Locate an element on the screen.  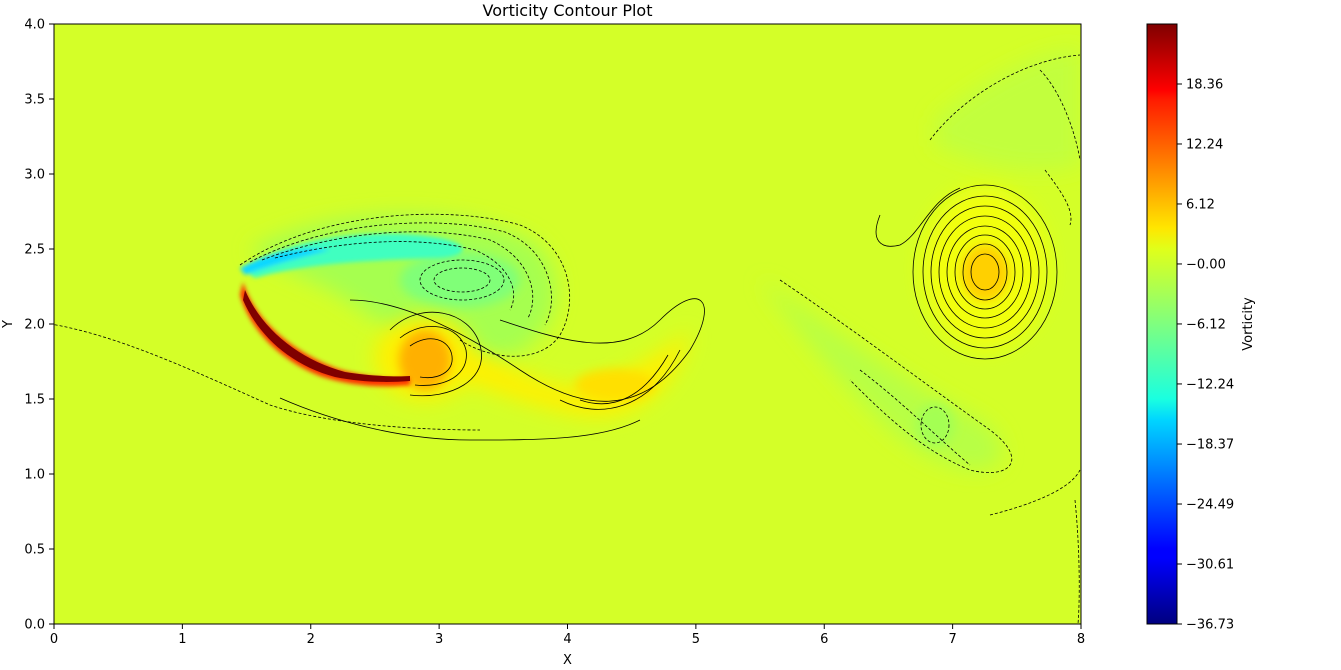
x-tick-label: 2 is located at coordinates (311, 639).